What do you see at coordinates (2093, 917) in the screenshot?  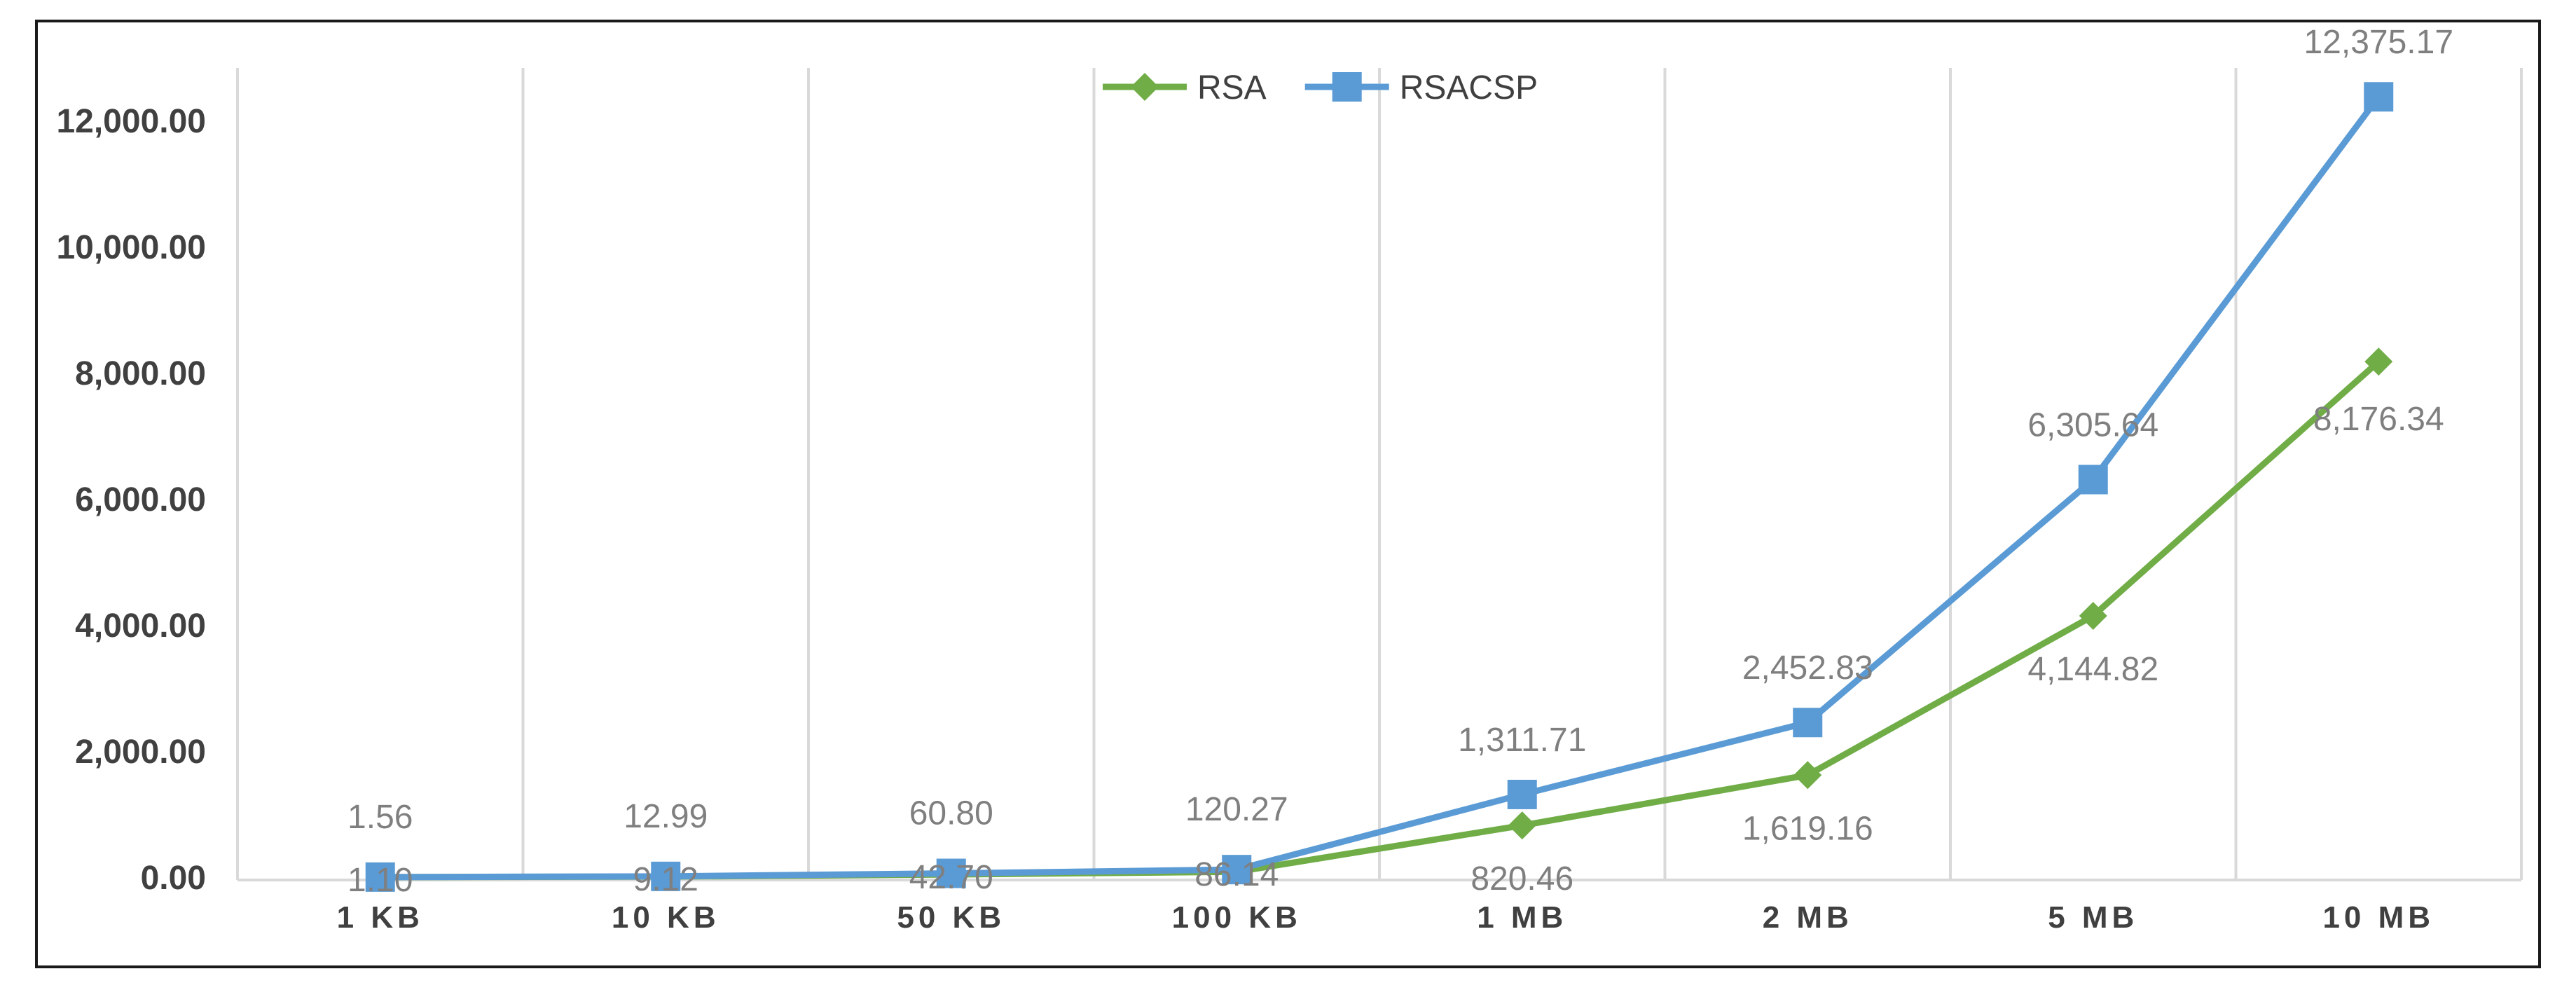 I see `x-tick-label: 5 MB` at bounding box center [2093, 917].